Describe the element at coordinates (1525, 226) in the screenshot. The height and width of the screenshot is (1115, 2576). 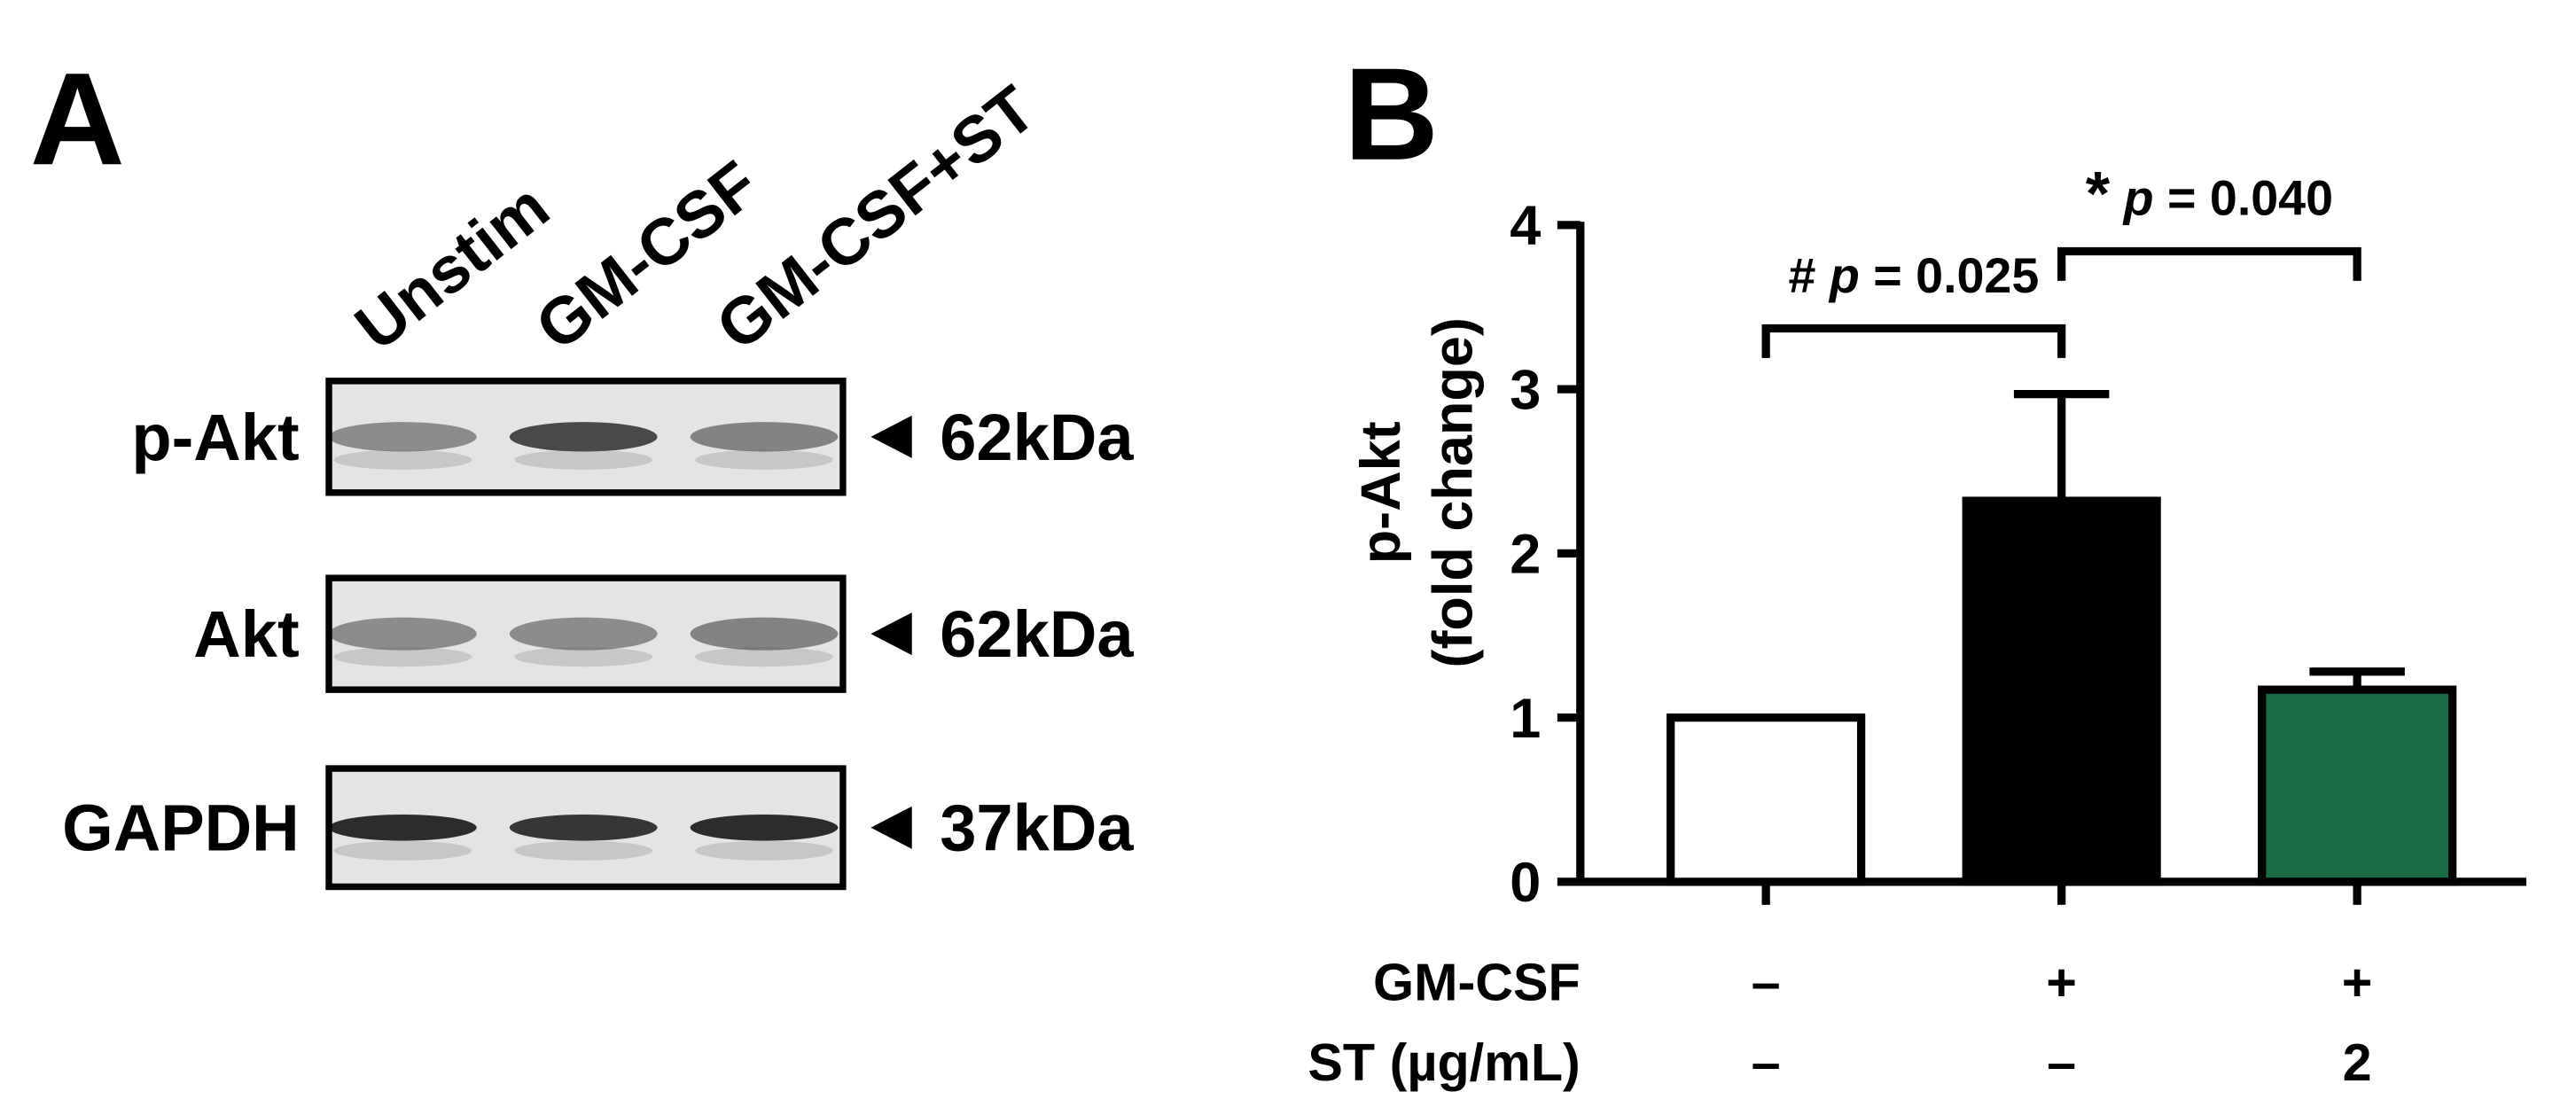
I see `y-tick-label: 4` at that location.